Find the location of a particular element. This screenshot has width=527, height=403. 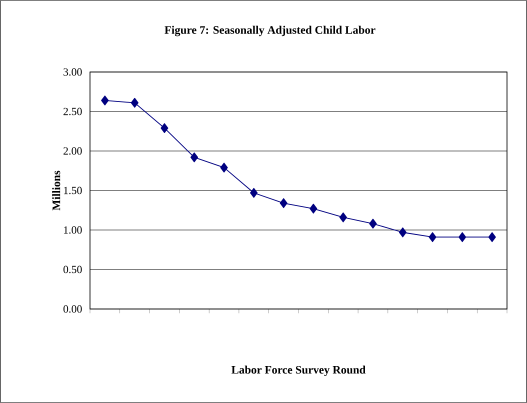

y-tick-label: 1.00 is located at coordinates (73, 230).